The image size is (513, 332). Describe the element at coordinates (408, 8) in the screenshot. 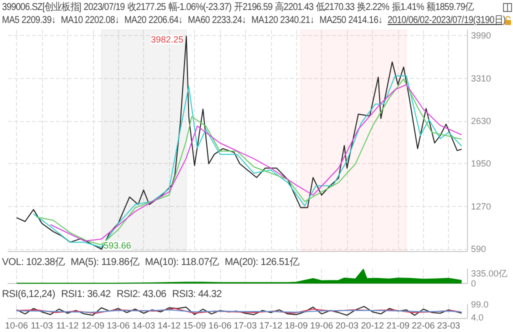

I see `text: 振1.41%` at that location.